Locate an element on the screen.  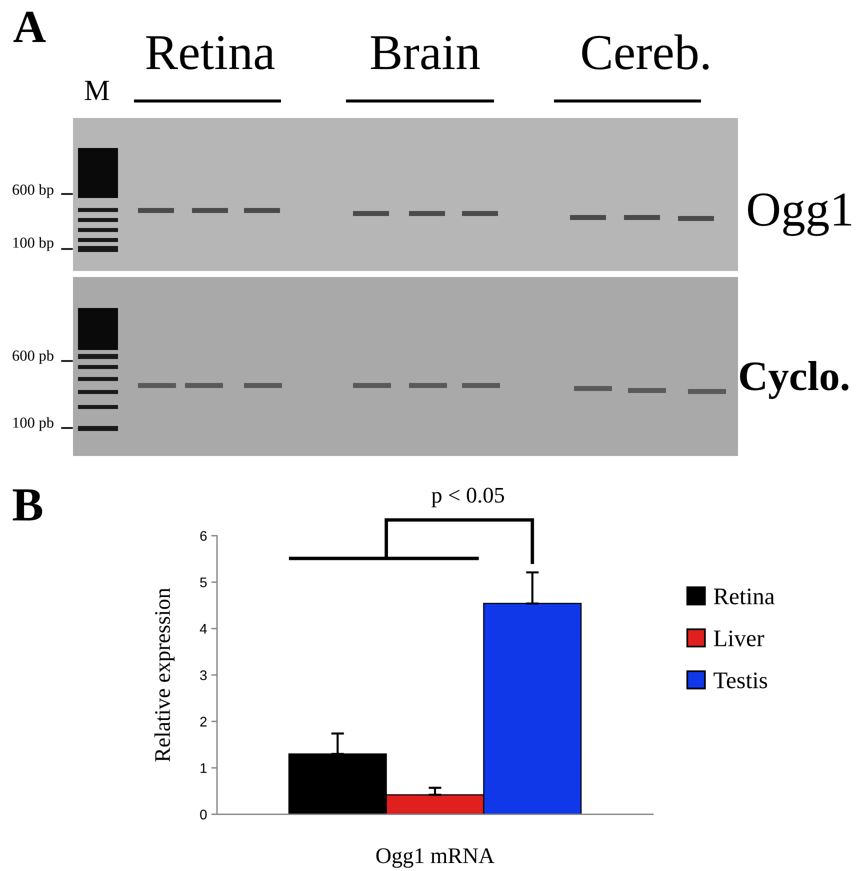
x-tick-label: Ogg1 mRNA is located at coordinates (435, 858).